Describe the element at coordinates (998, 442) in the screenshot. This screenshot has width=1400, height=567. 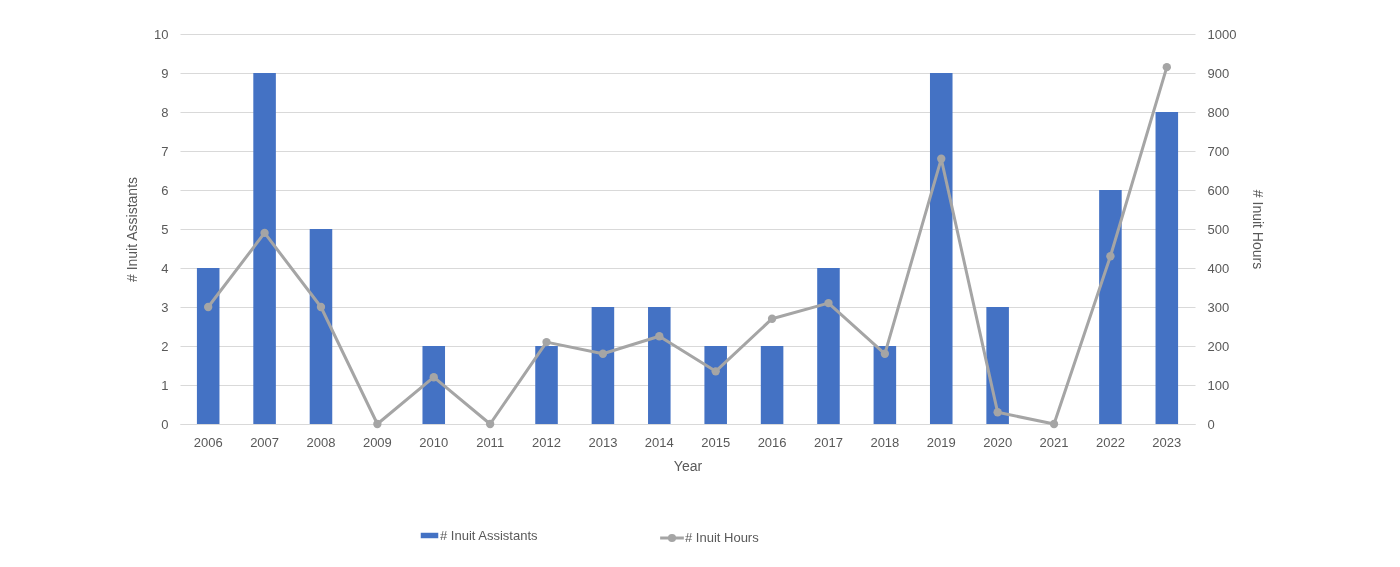
I see `x-tick-label: 2020` at that location.